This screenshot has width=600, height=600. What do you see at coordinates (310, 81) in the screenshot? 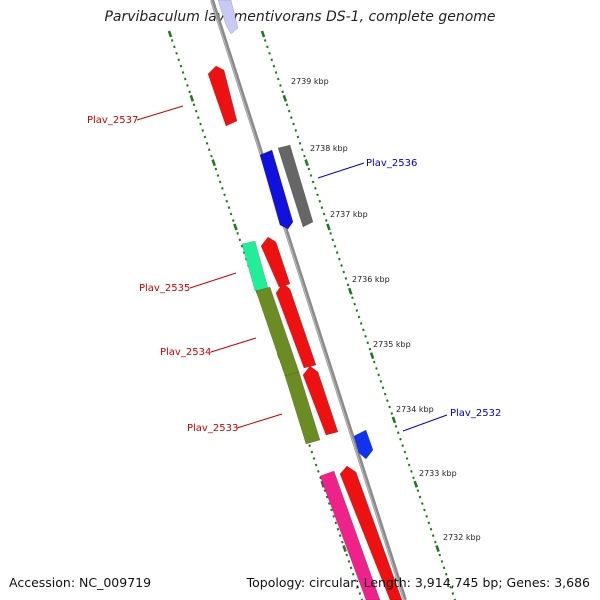
I see `scale-label: 2739 kbp` at bounding box center [310, 81].